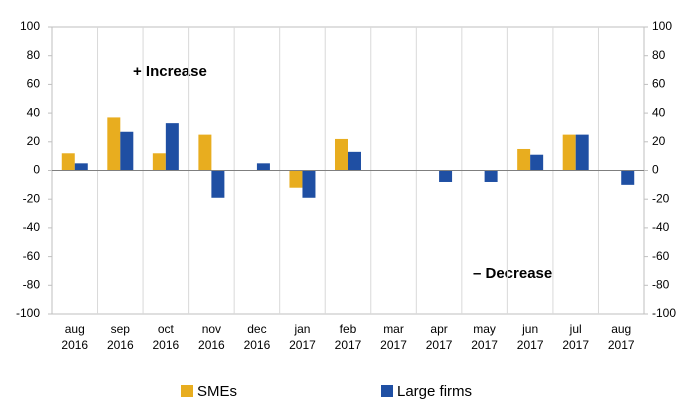  Describe the element at coordinates (74, 337) in the screenshot. I see `x-tick-label: aug 2016` at that location.